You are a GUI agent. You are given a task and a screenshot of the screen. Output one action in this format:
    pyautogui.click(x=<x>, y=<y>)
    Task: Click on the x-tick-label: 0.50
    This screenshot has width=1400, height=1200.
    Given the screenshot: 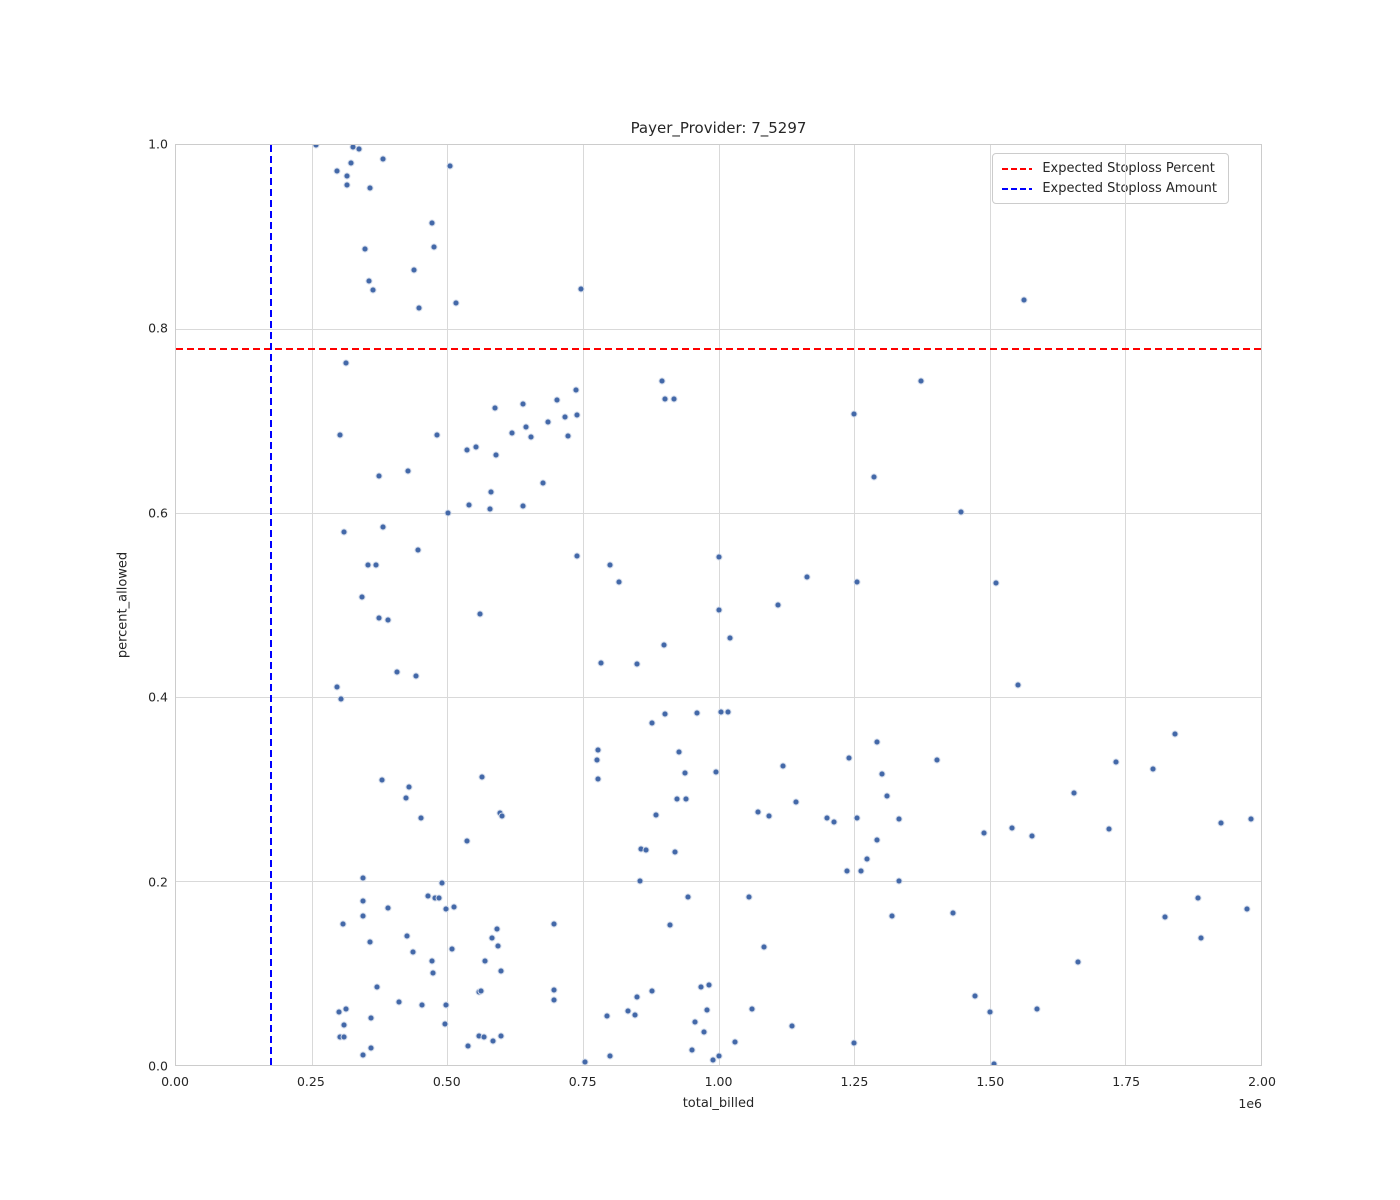 What is the action you would take?
    pyautogui.click(x=446, y=1081)
    